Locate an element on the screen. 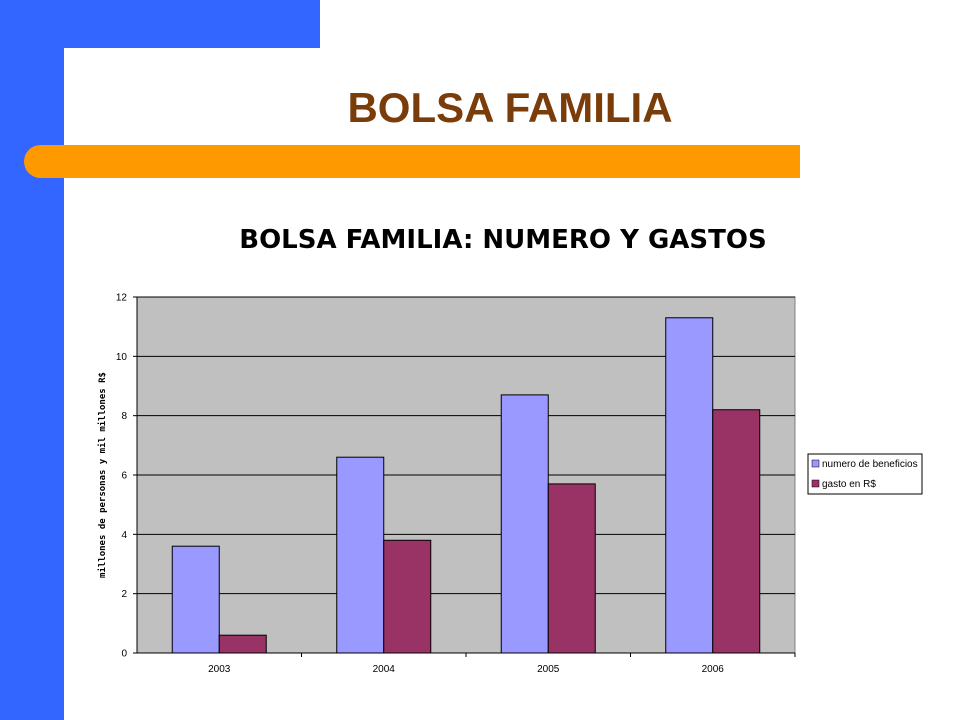 This screenshot has width=960, height=720. y-tick-label: 6 is located at coordinates (124, 476).